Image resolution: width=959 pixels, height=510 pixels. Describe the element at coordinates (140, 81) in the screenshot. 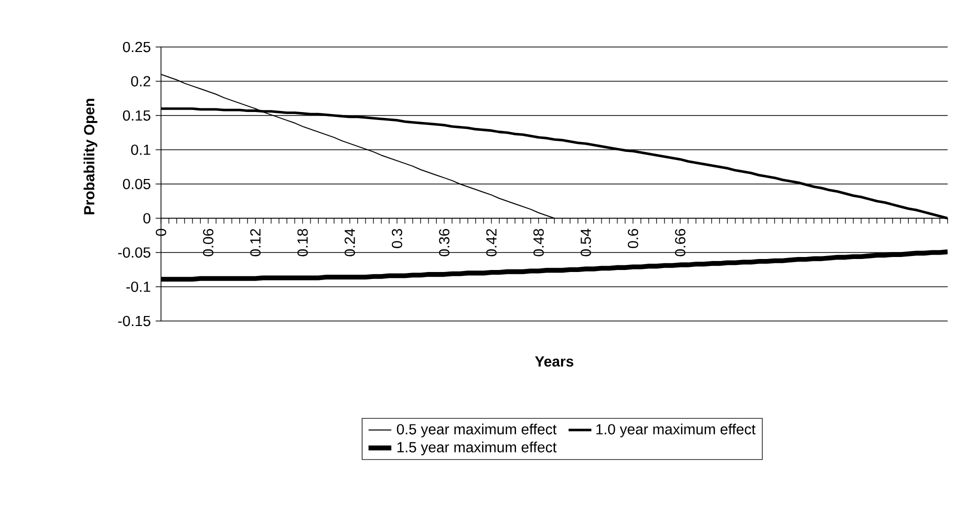

I see `y-tick-label: 0.2` at that location.